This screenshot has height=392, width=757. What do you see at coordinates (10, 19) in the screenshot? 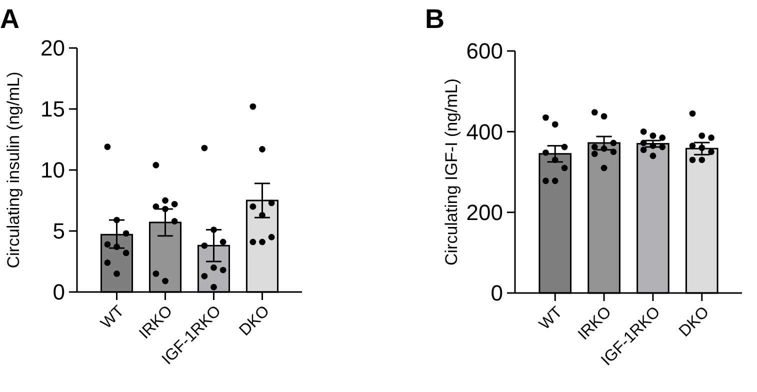
I see `chart-title: A` at bounding box center [10, 19].